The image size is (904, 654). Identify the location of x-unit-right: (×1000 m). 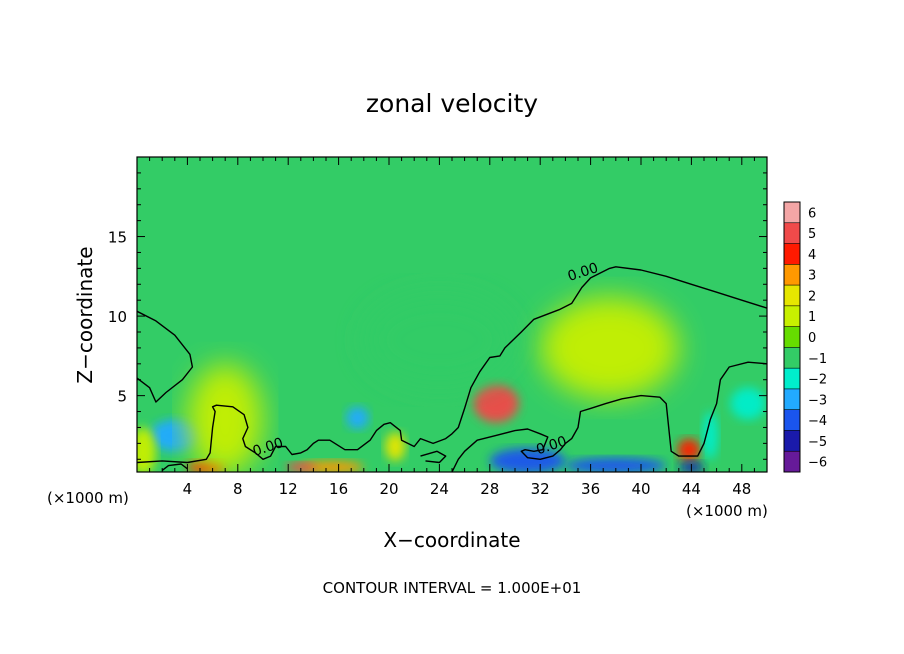
(727, 511).